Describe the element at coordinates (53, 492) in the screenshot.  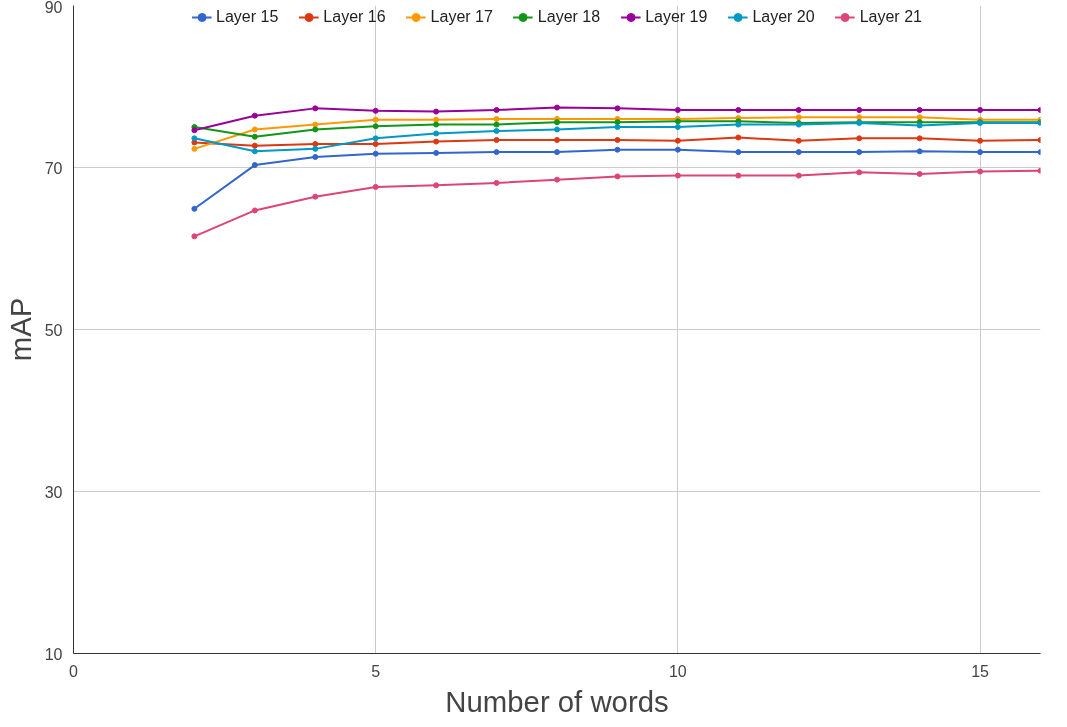
I see `y-tick-label: 30` at that location.